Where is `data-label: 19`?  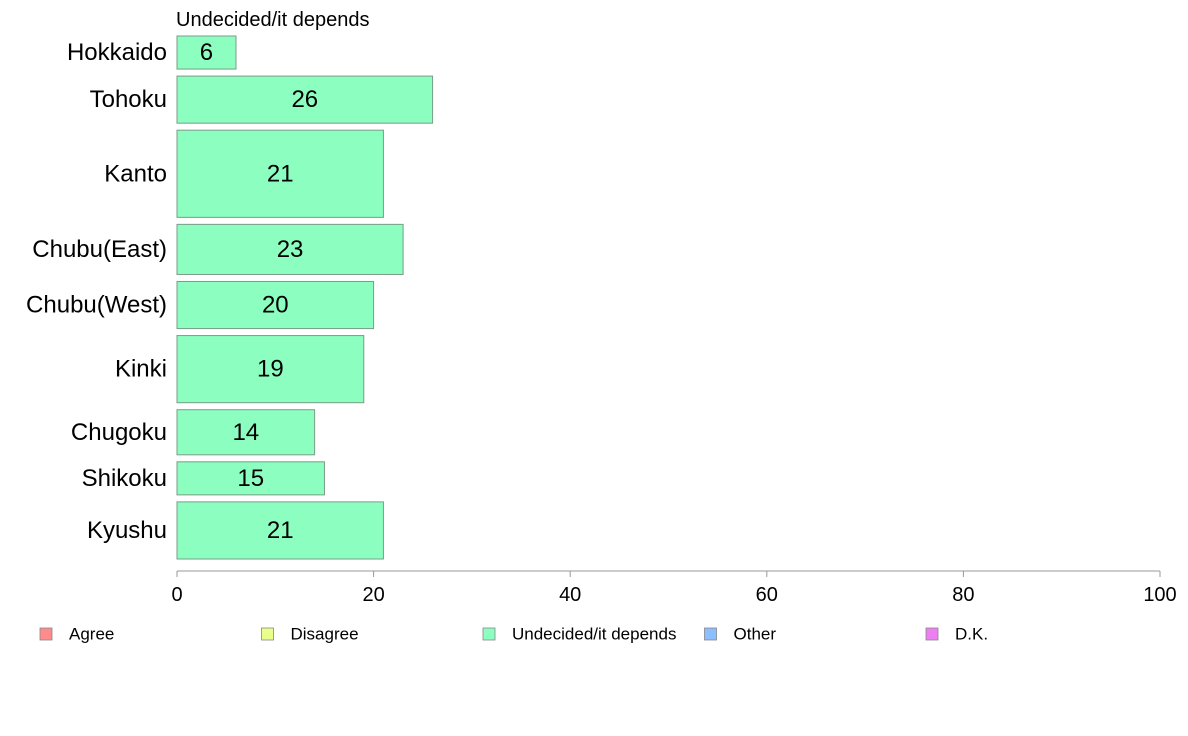 data-label: 19 is located at coordinates (270, 369).